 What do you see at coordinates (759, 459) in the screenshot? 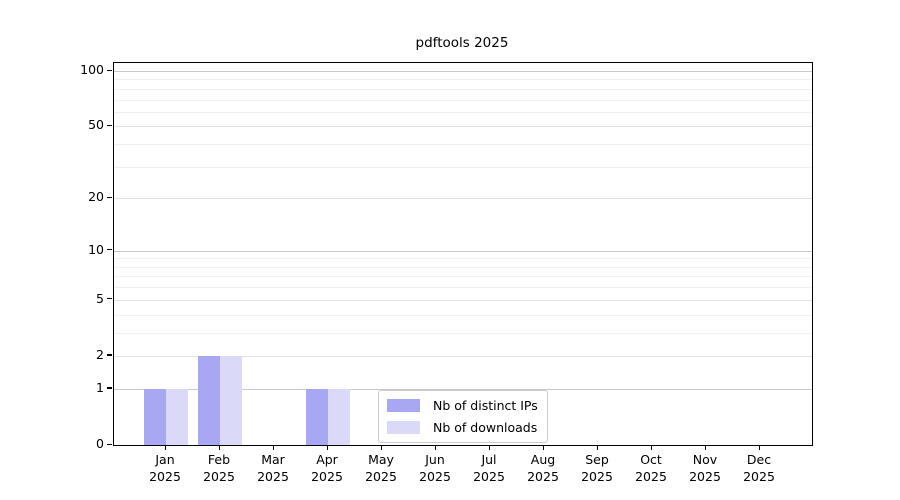
I see `month-name: Dec` at bounding box center [759, 459].